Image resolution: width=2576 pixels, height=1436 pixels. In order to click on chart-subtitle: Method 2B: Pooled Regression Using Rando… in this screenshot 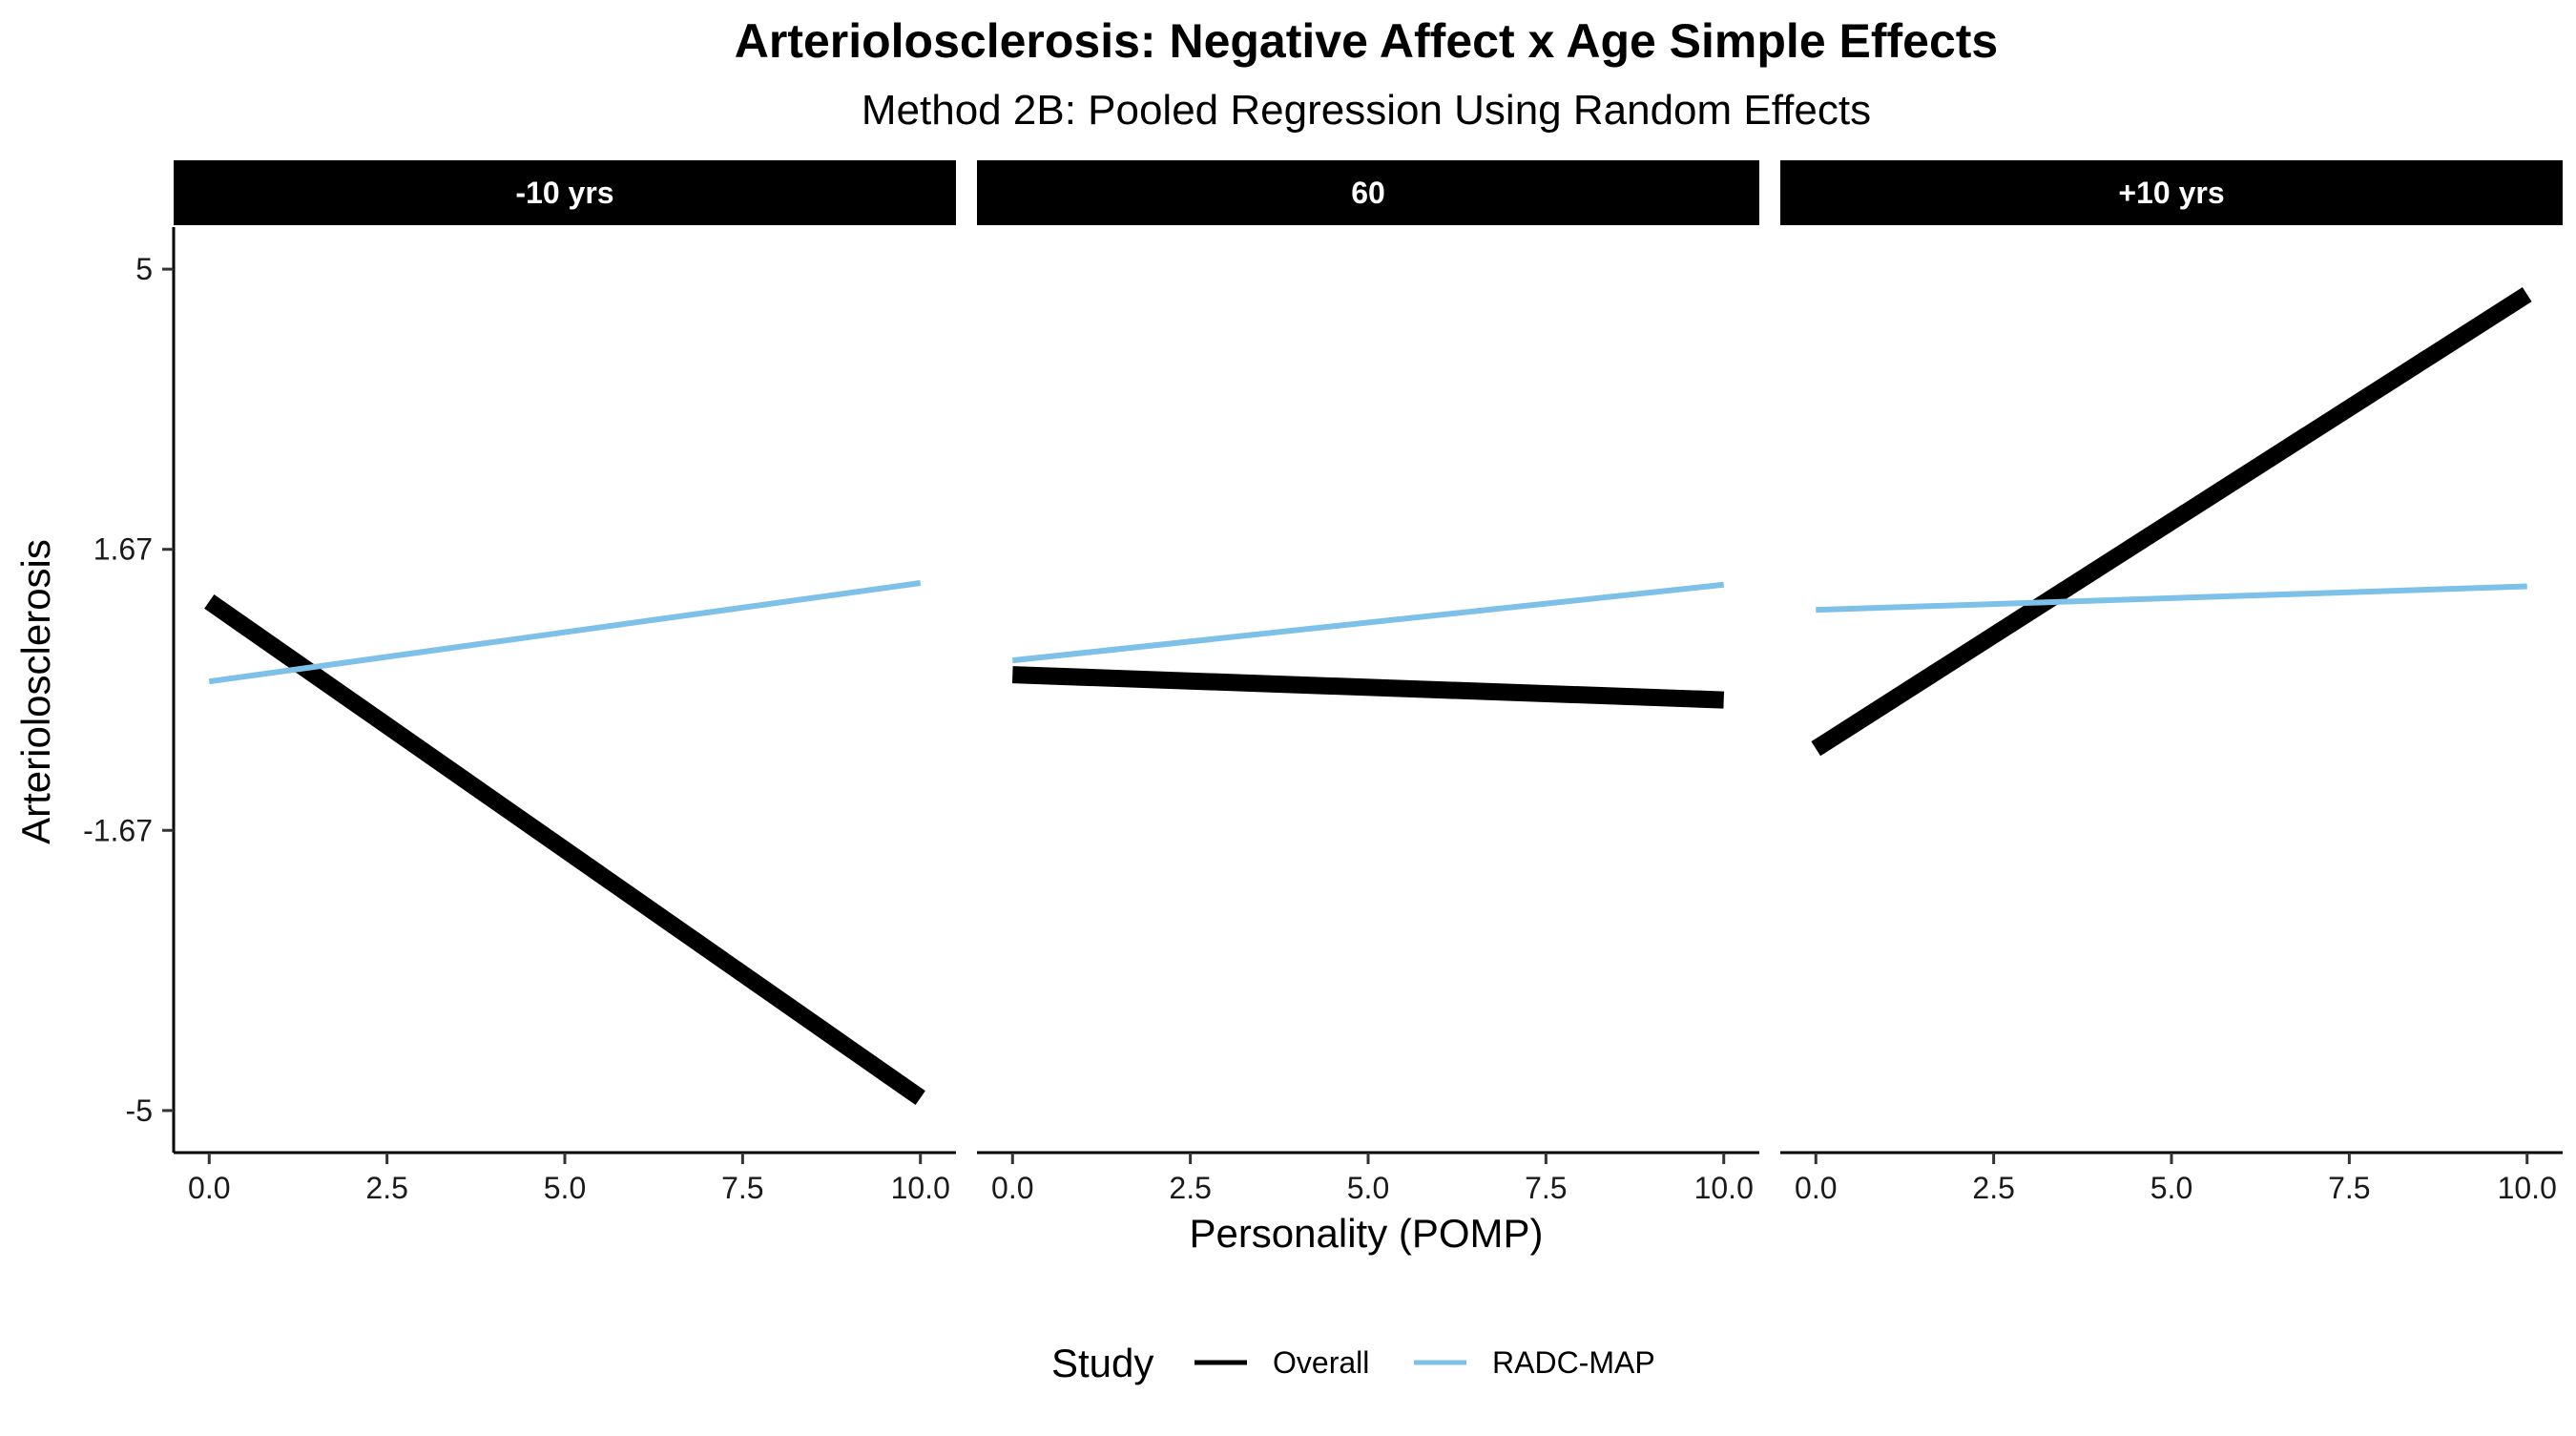, I will do `click(1366, 110)`.